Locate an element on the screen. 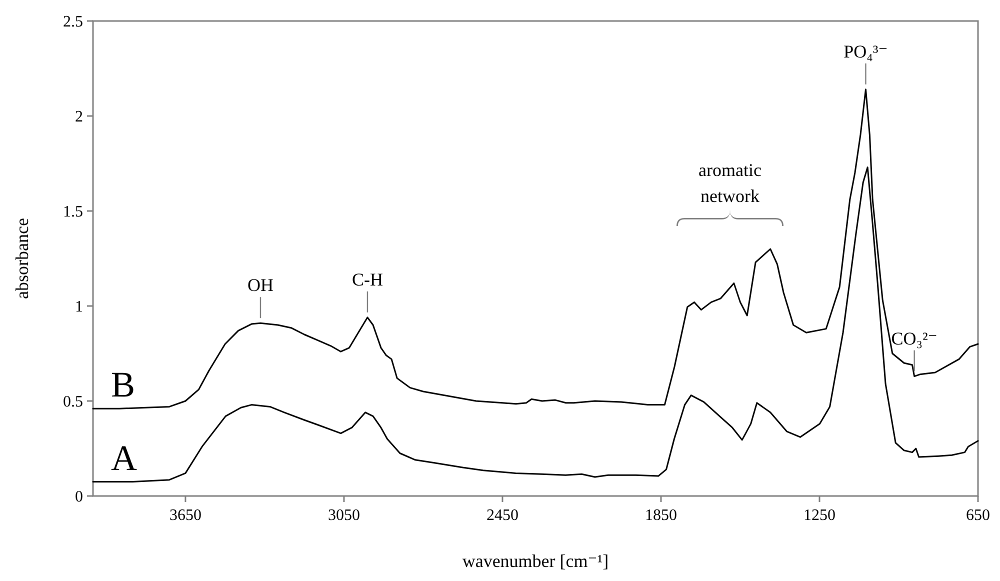 The image size is (1000, 581). annotation: C-H is located at coordinates (367, 279).